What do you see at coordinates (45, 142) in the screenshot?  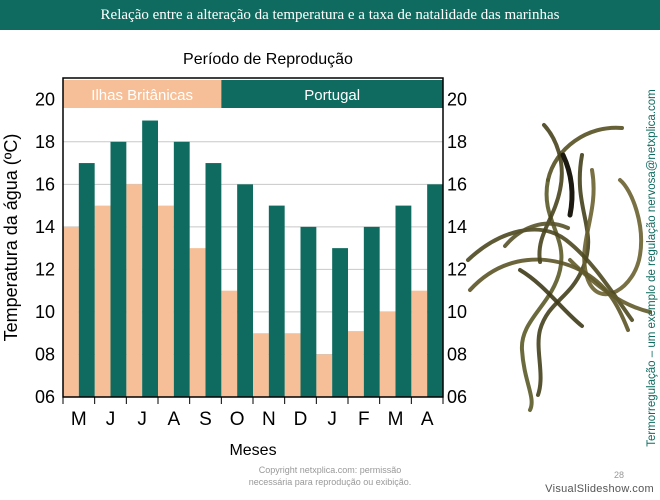 I see `y-tick-label-left: 18` at bounding box center [45, 142].